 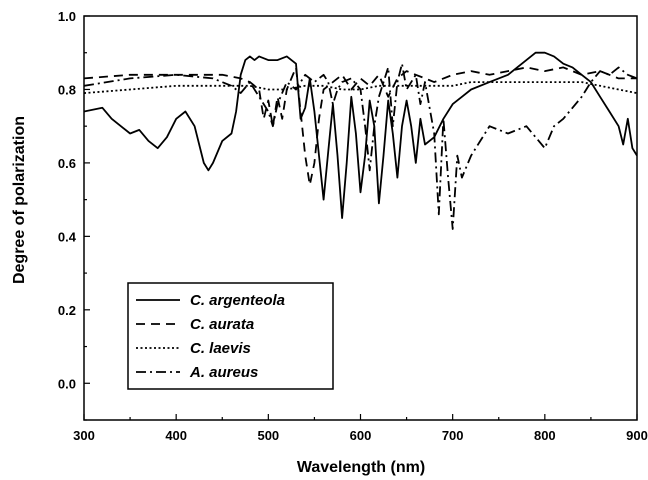 What do you see at coordinates (67, 89) in the screenshot?
I see `y-tick-label: 0.8` at bounding box center [67, 89].